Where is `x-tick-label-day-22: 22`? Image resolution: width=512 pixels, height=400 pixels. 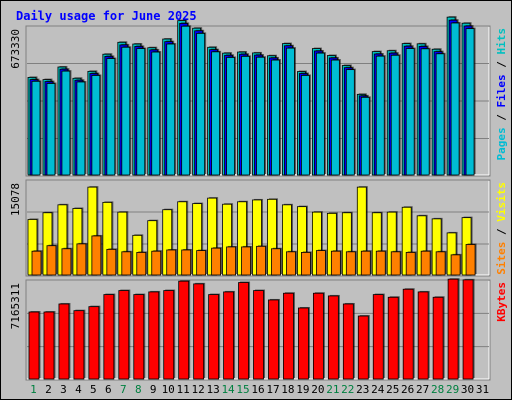 x-tick-label-day-22: 22 is located at coordinates (347, 389).